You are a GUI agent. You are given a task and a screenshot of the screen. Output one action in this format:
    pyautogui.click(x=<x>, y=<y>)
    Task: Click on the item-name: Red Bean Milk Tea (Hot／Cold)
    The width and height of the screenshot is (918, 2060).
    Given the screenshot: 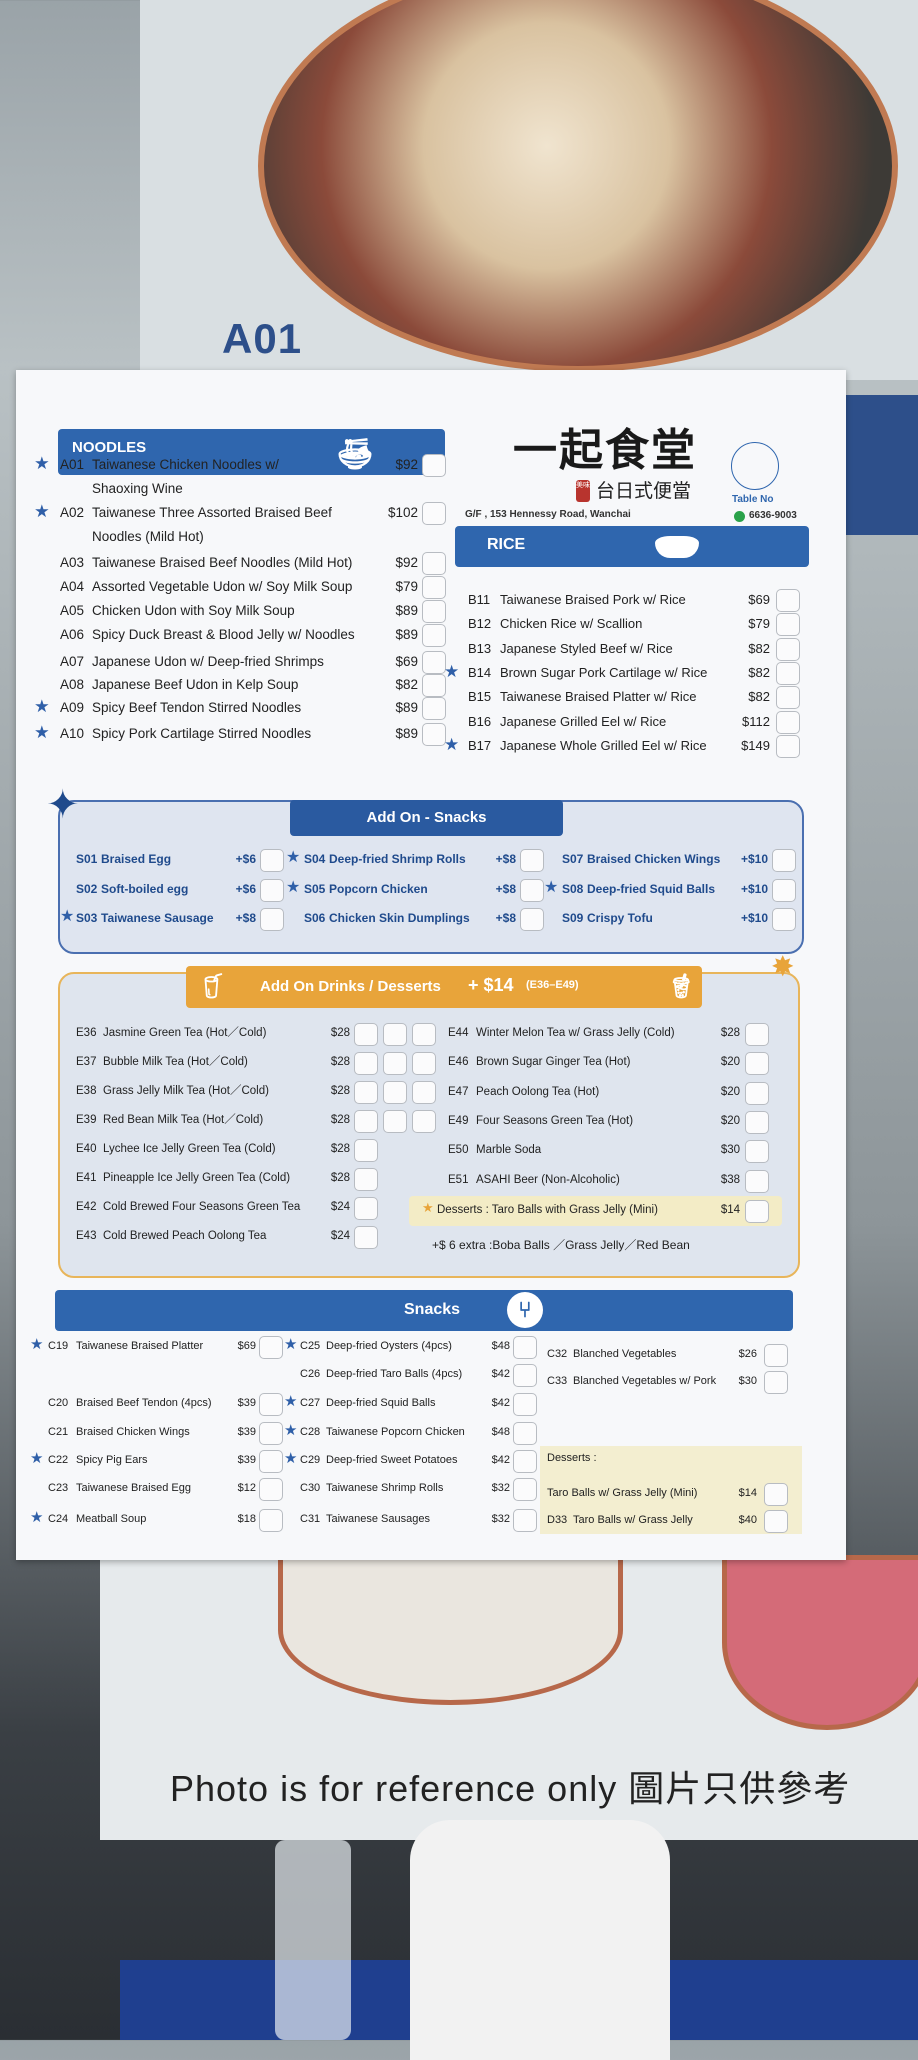 What is the action you would take?
    pyautogui.click(x=183, y=1120)
    